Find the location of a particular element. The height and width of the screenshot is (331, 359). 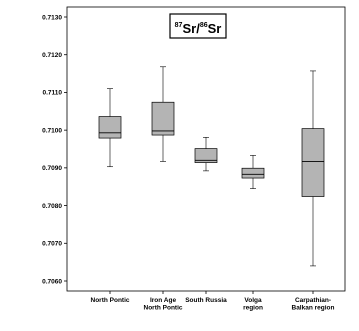

y-tick-label: 0.7080 is located at coordinates (52, 206).